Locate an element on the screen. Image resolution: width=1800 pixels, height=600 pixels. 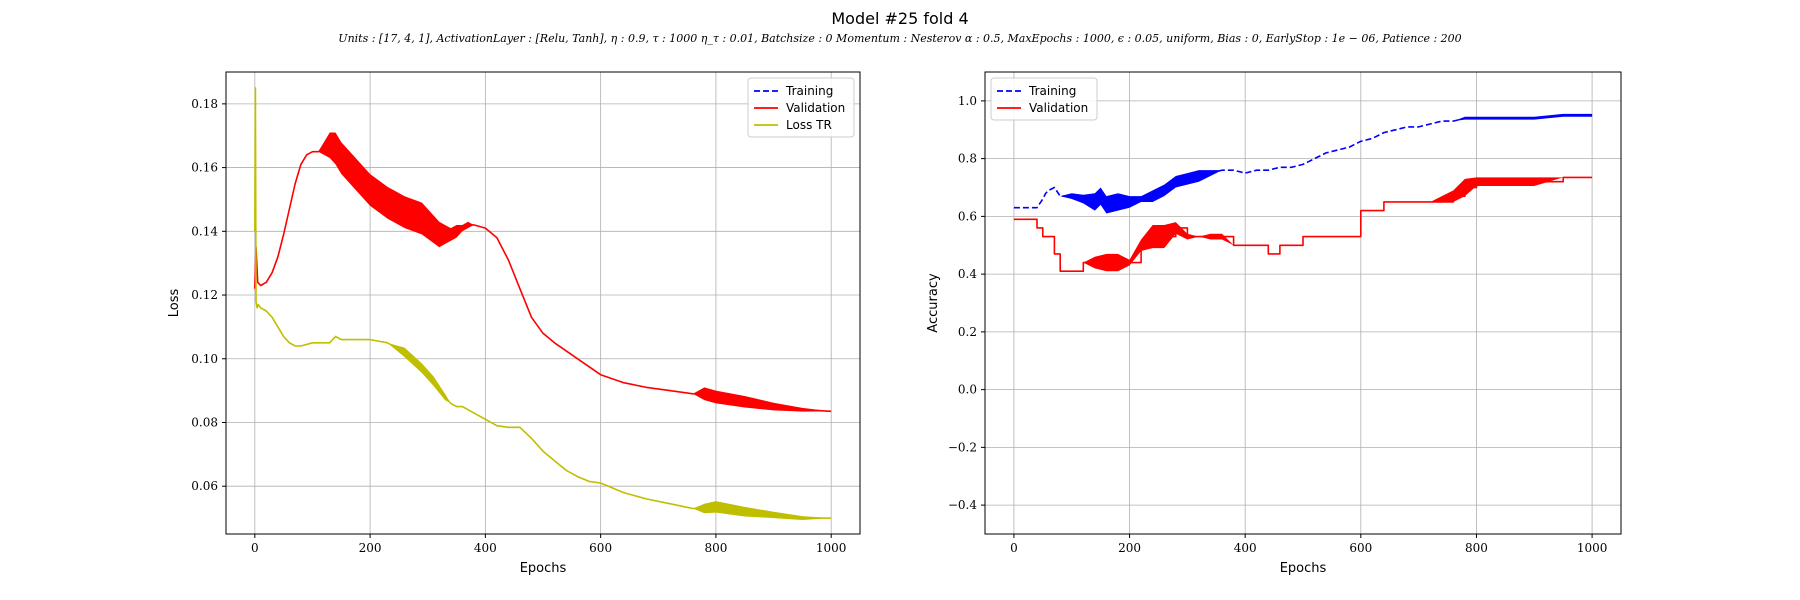
y-tick-label: 0.06 is located at coordinates (204, 486).